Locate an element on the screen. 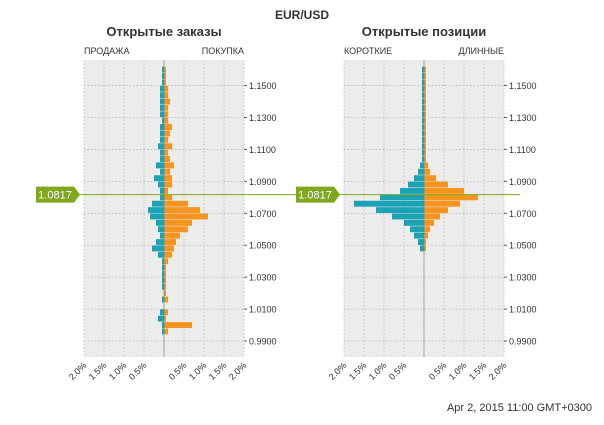 Image resolution: width=604 pixels, height=425 pixels. open-positions-title: Открытые позиции is located at coordinates (424, 31).